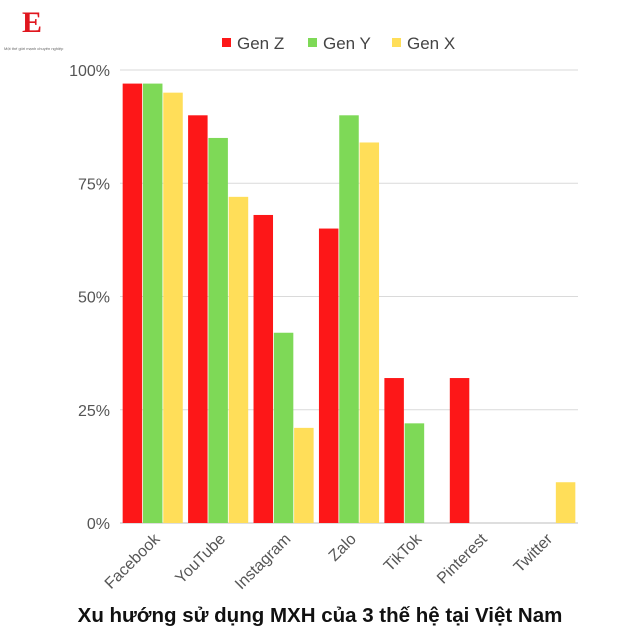  Describe the element at coordinates (534, 553) in the screenshot. I see `x-tick-label: Twitter` at that location.